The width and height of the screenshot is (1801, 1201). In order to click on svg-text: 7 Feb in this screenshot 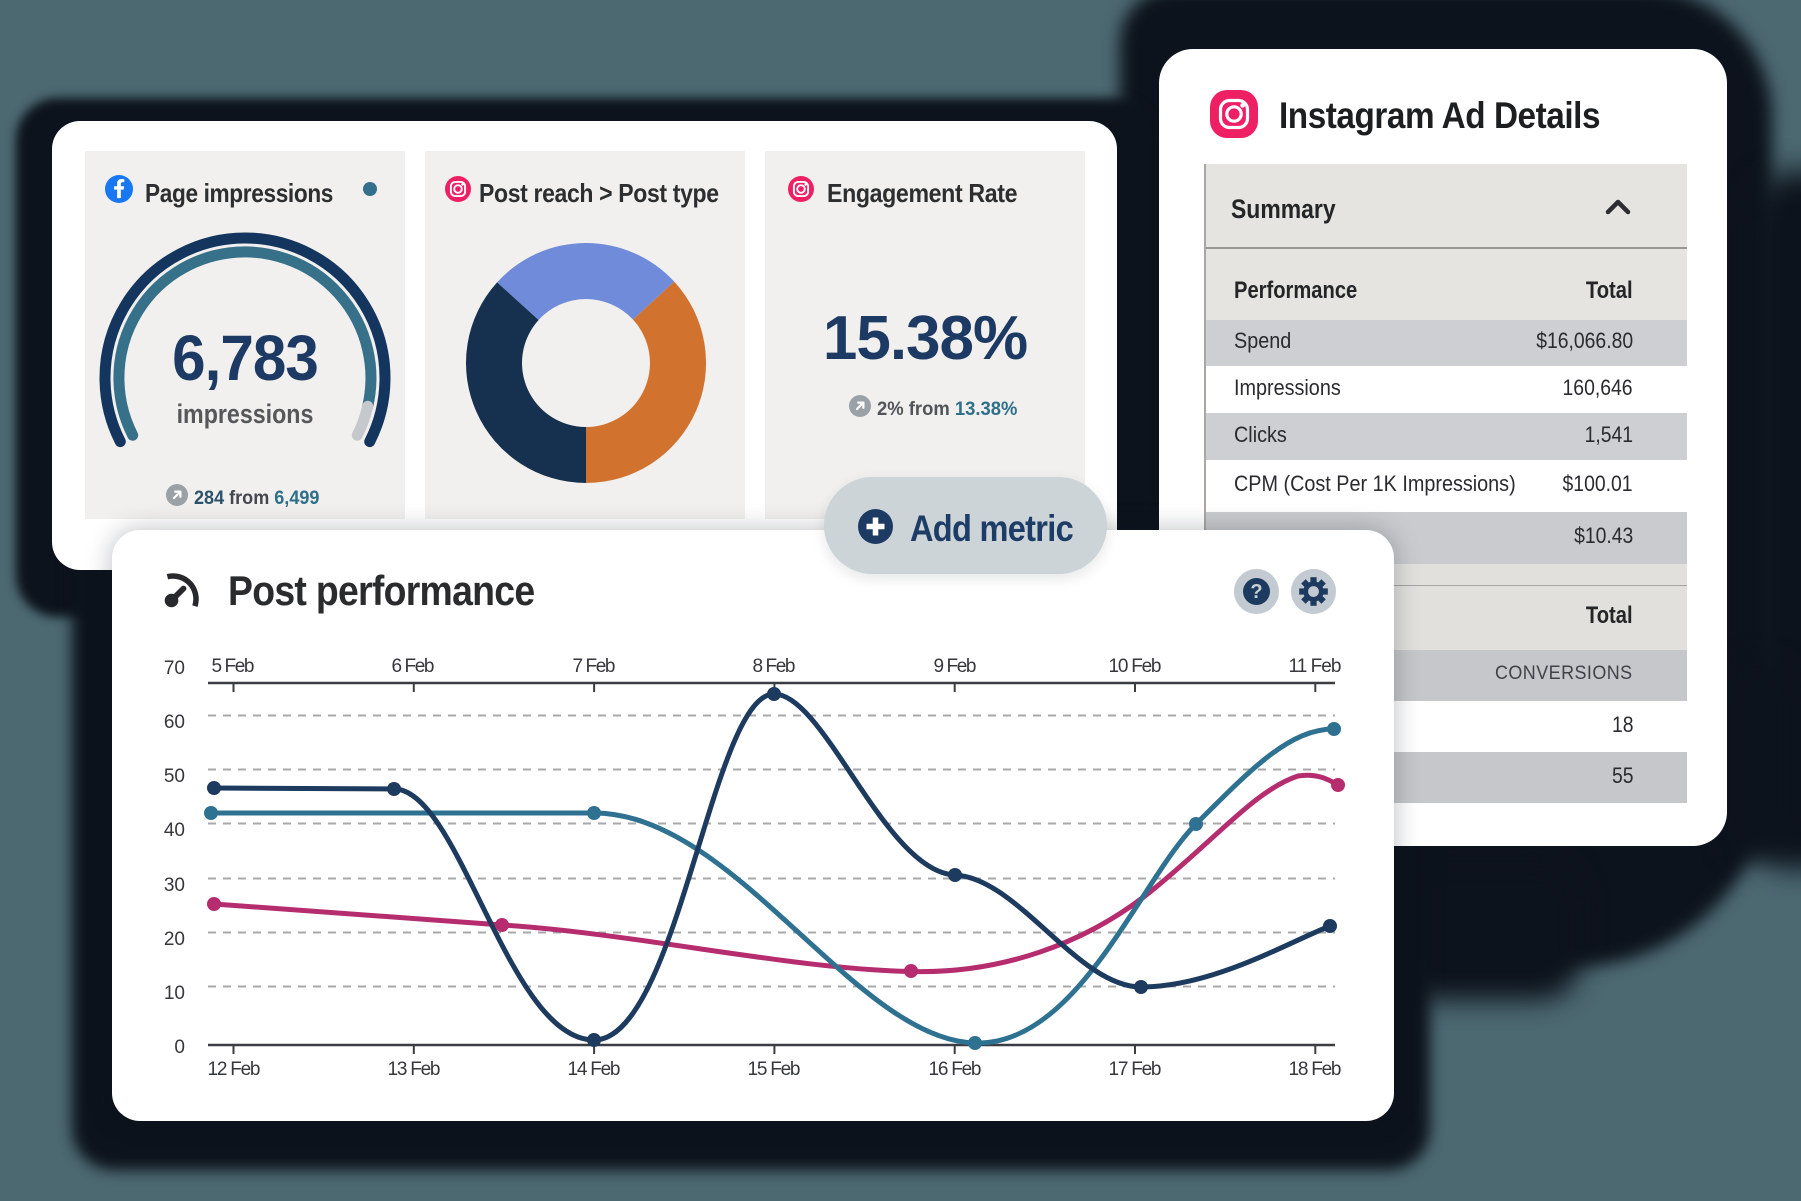, I will do `click(594, 666)`.